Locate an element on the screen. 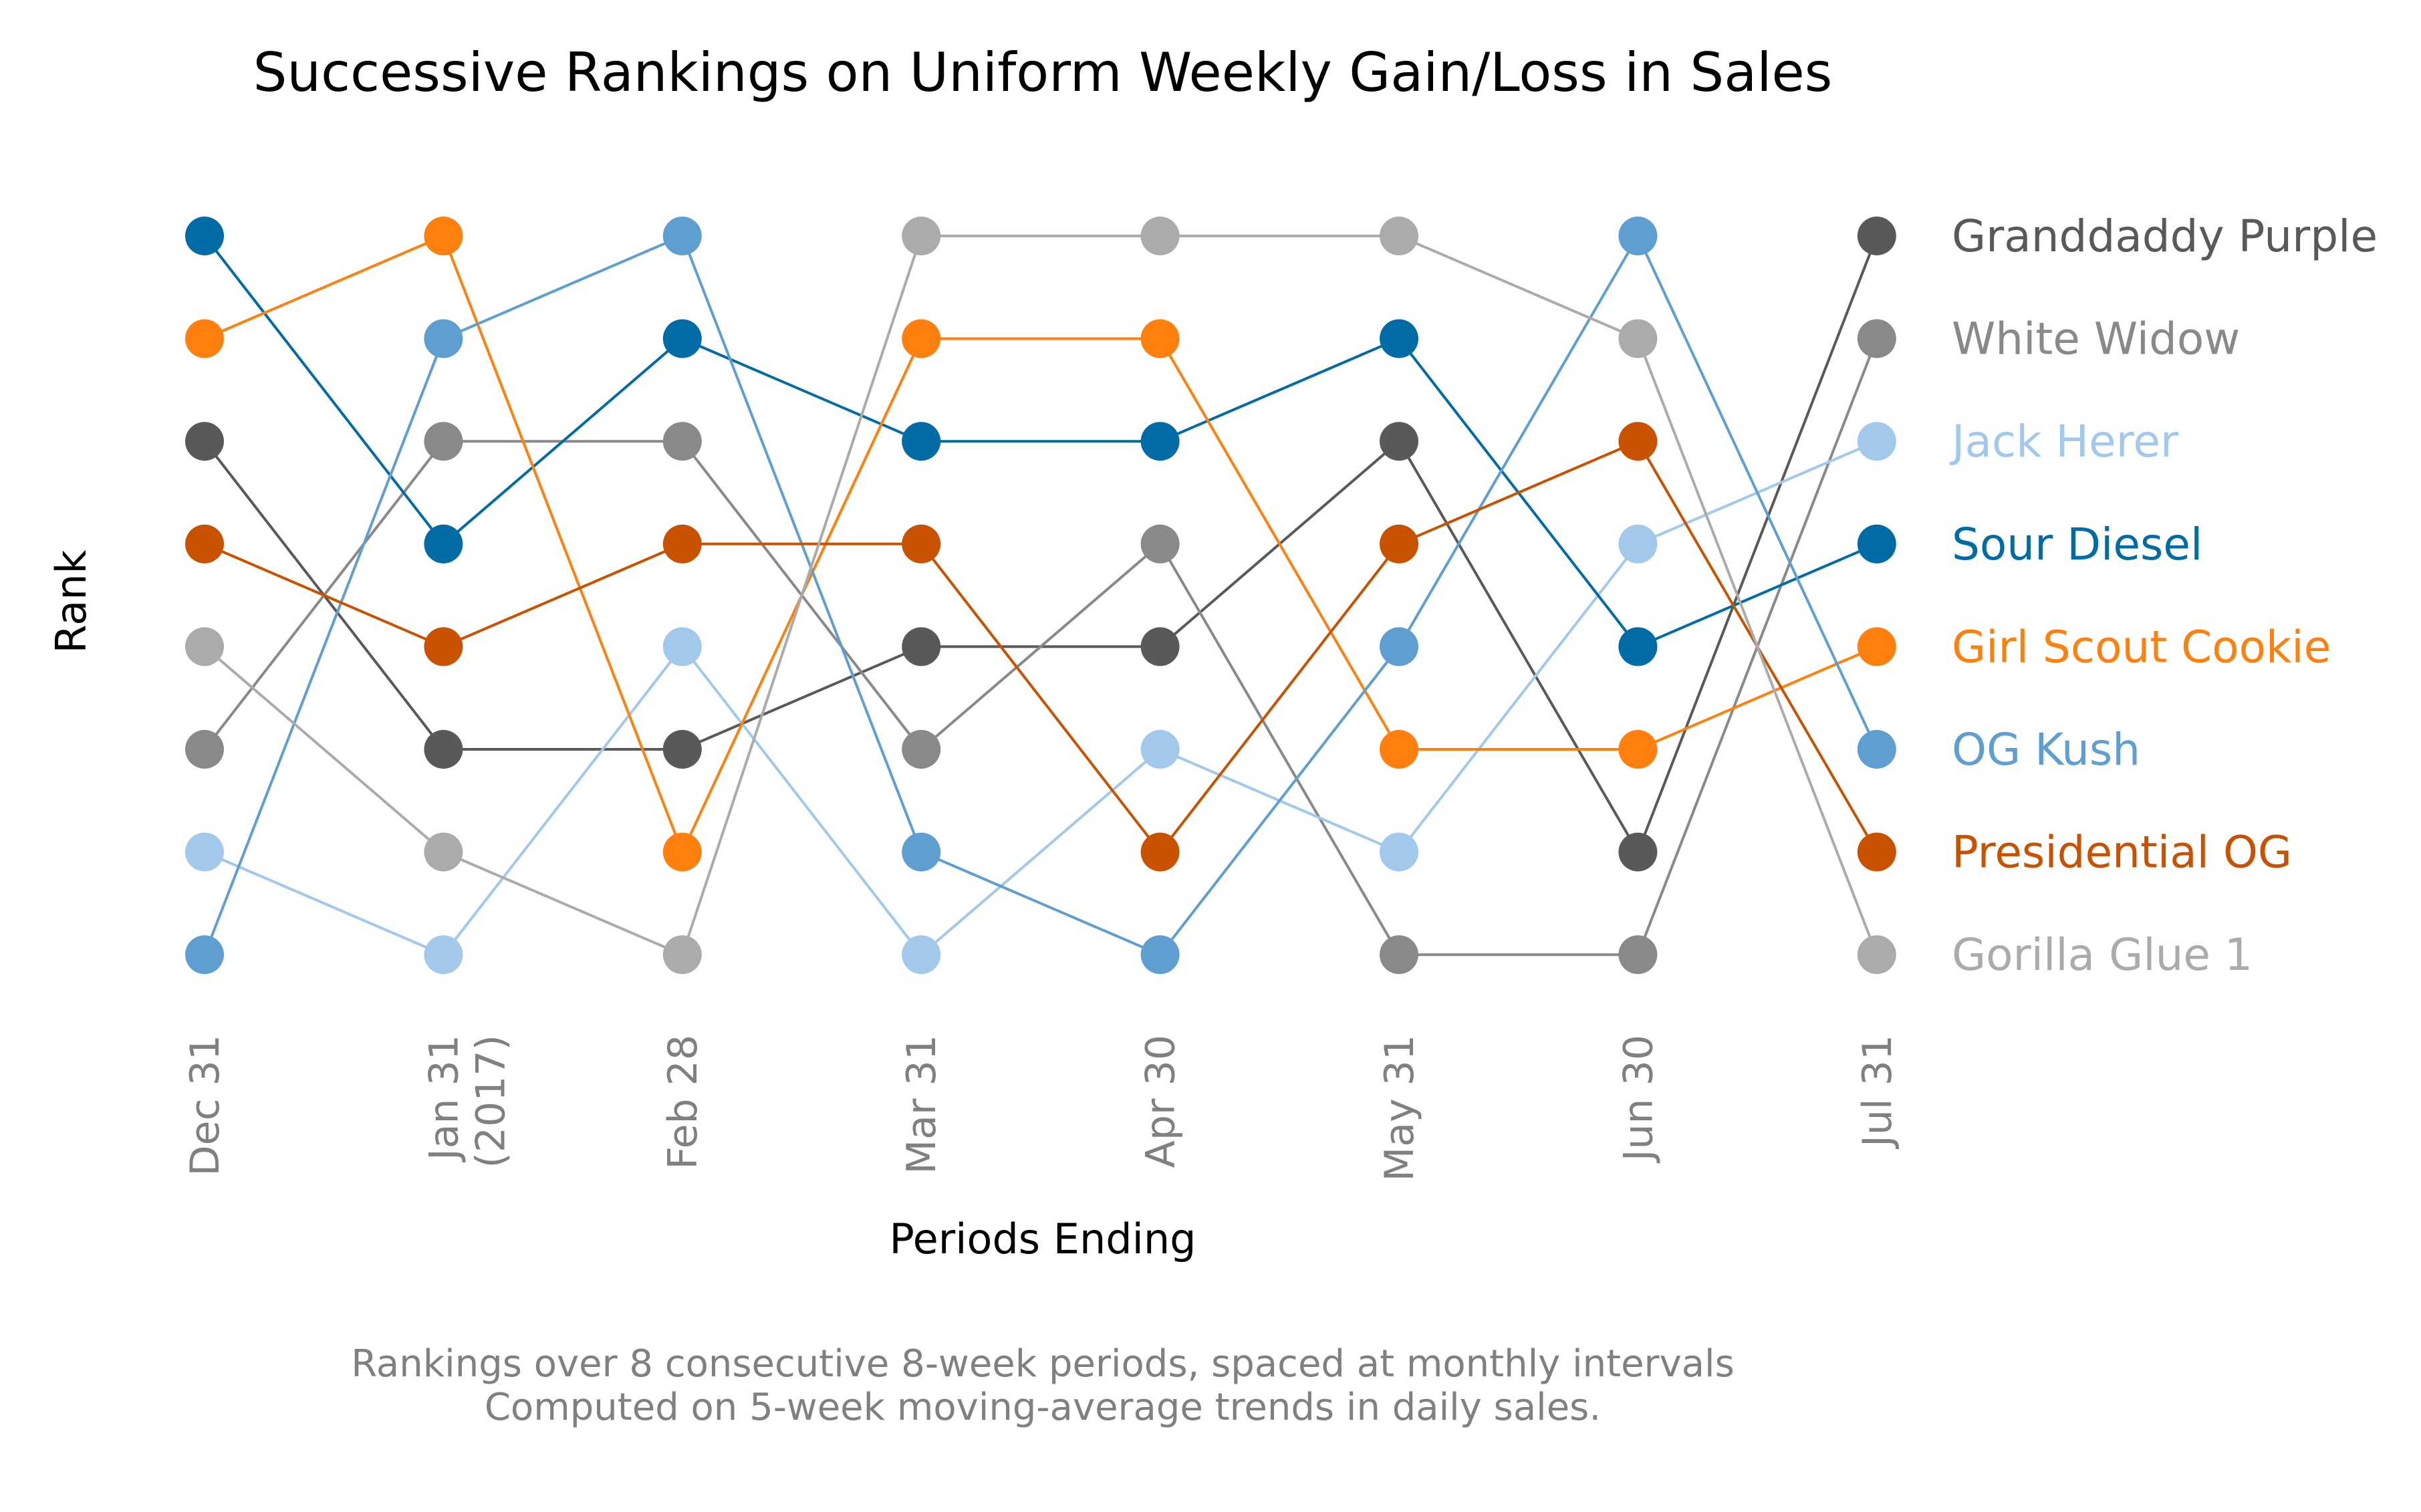 This screenshot has height=1512, width=2421. legend-label-sour-diesel: Sour Diesel is located at coordinates (2077, 544).